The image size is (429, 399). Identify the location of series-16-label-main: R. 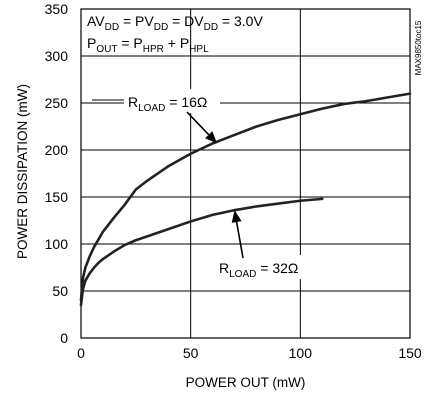
(133, 102).